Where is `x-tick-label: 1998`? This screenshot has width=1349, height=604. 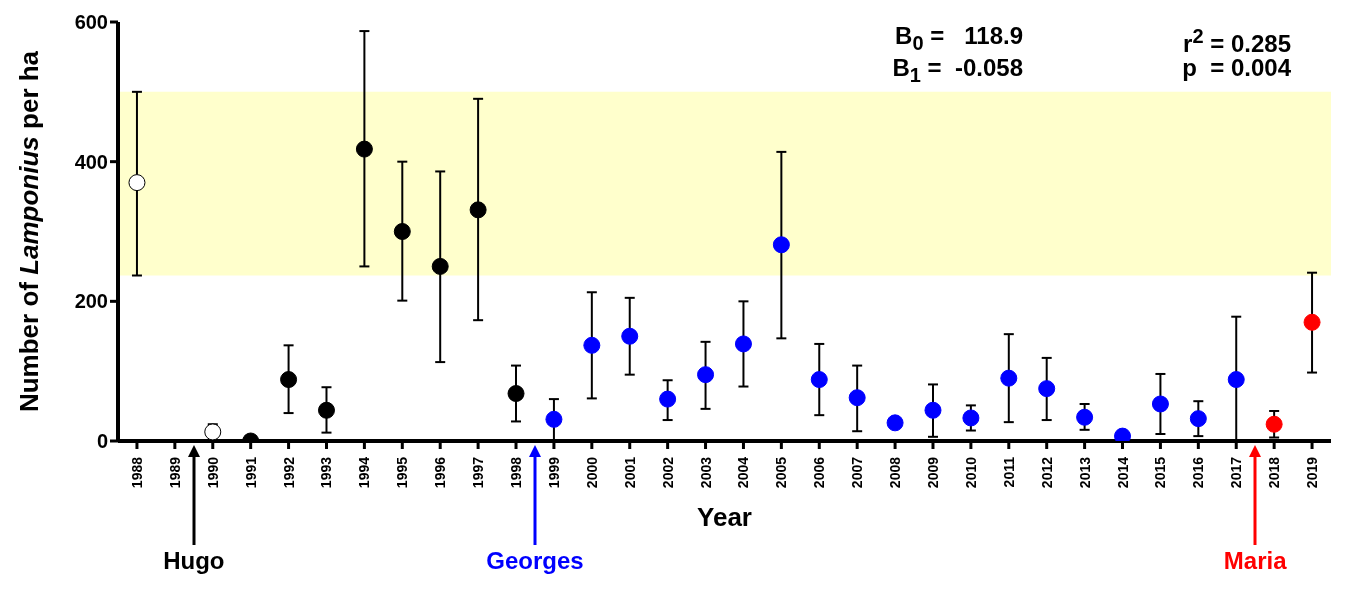 x-tick-label: 1998 is located at coordinates (516, 472).